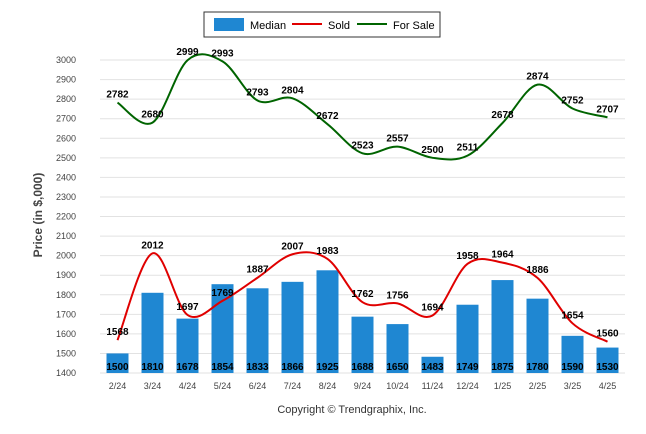 This screenshot has width=646, height=434. What do you see at coordinates (327, 251) in the screenshot?
I see `sold-value-label: 1983` at bounding box center [327, 251].